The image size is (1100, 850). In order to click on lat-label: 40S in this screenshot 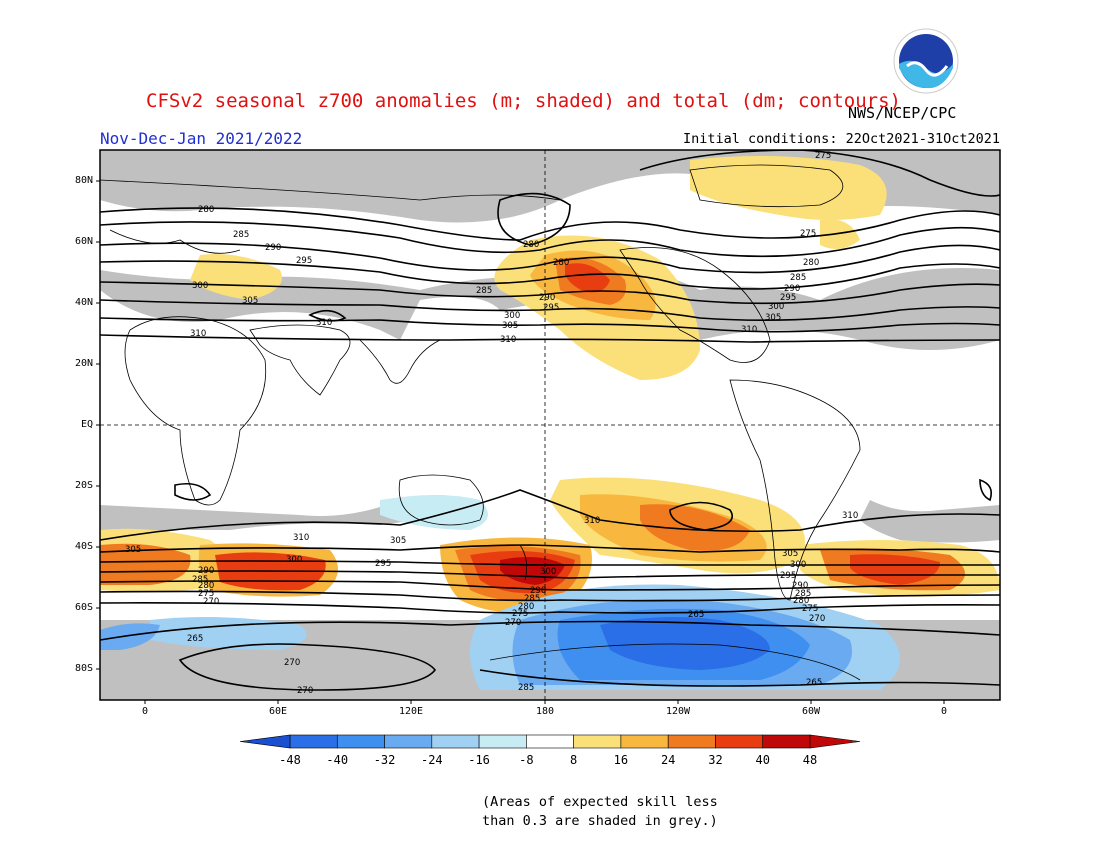, I will do `click(83, 546)`.